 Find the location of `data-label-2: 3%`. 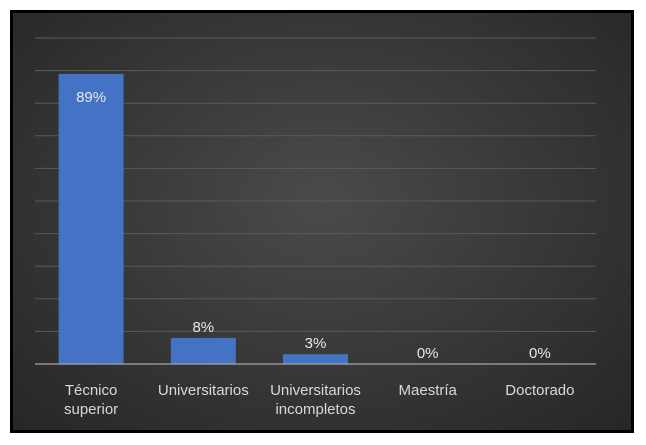

data-label-2: 3% is located at coordinates (316, 343).